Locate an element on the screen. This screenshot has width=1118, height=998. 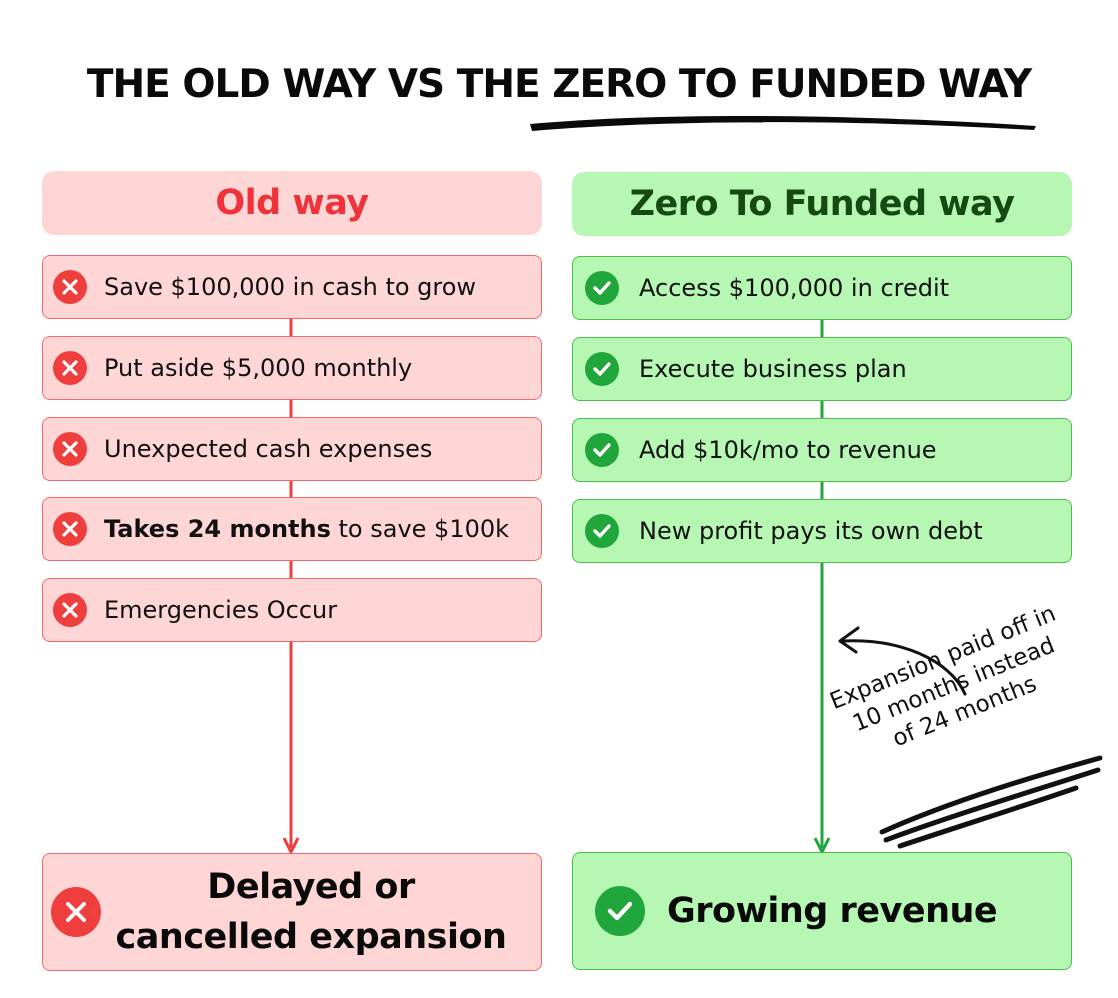
old-step-label: Unexpected cash expenses is located at coordinates (268, 449).